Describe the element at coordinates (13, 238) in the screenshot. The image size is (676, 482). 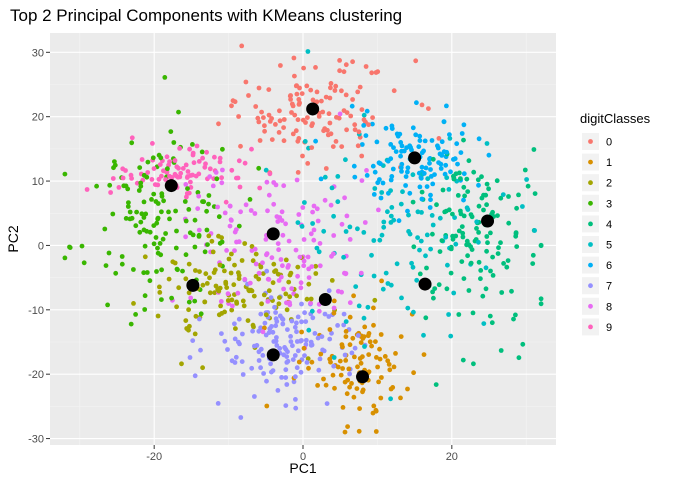
I see `y-axis-label: PC2` at that location.